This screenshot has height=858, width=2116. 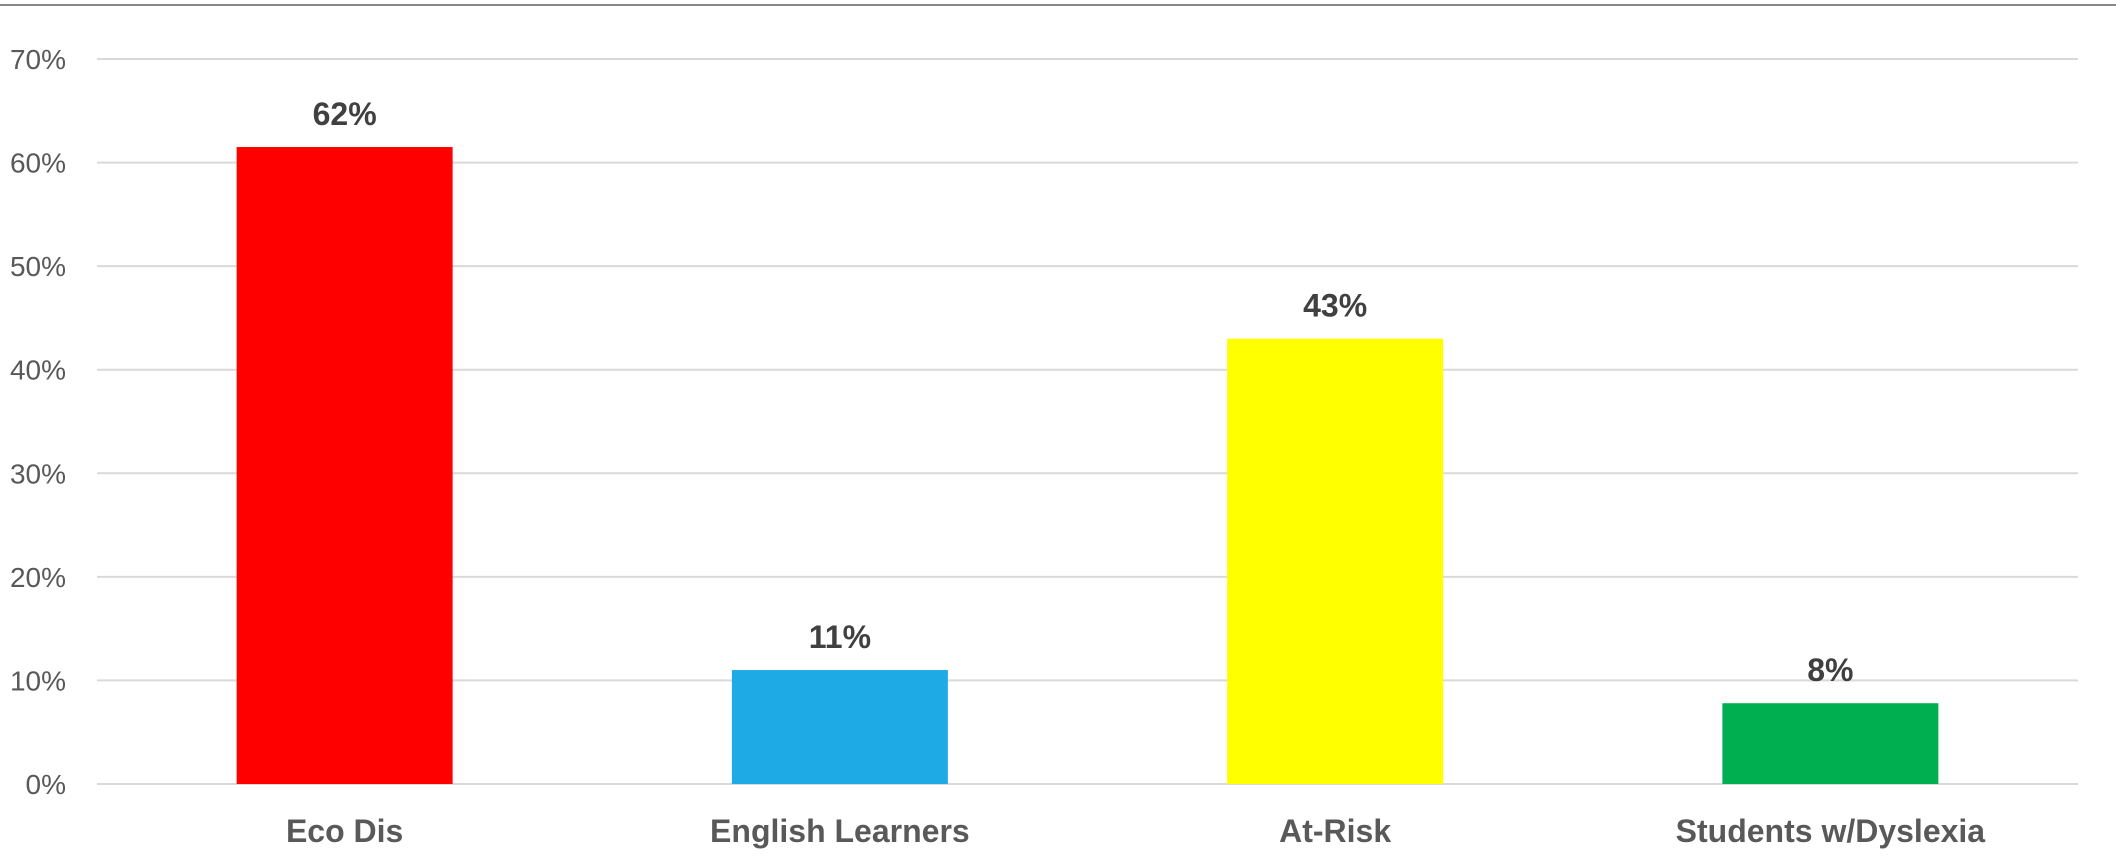 I want to click on bar-students-w-dyslexia, so click(x=1830, y=743).